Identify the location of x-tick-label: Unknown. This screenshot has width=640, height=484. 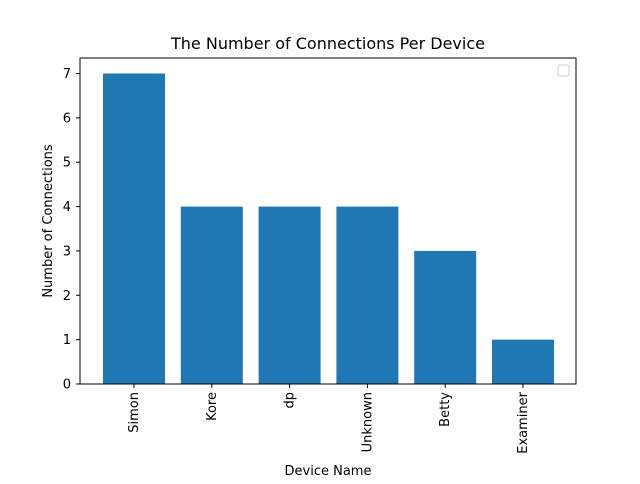
(367, 422).